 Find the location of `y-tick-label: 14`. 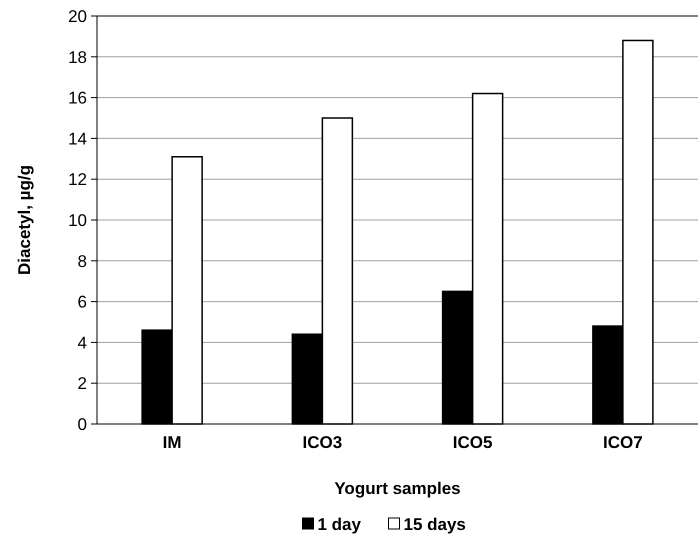

y-tick-label: 14 is located at coordinates (77, 138).